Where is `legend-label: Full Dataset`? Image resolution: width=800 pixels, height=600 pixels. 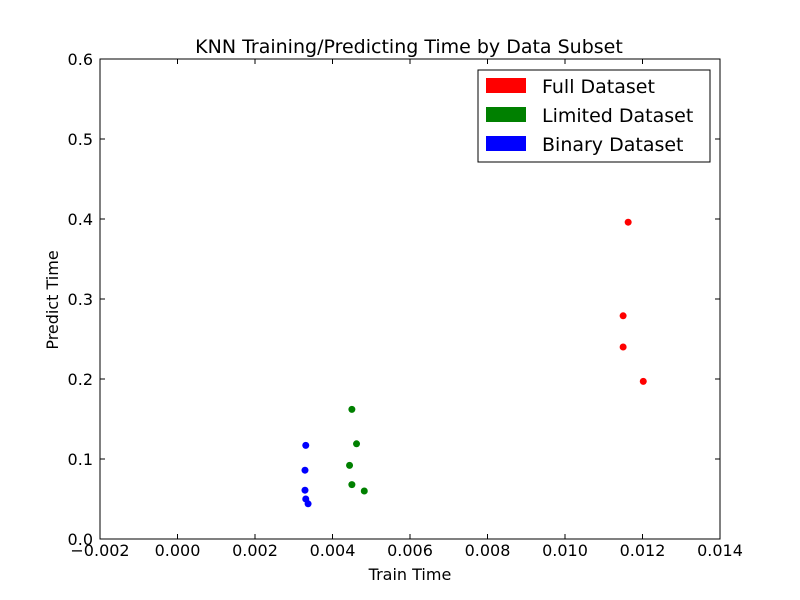
legend-label: Full Dataset is located at coordinates (598, 87).